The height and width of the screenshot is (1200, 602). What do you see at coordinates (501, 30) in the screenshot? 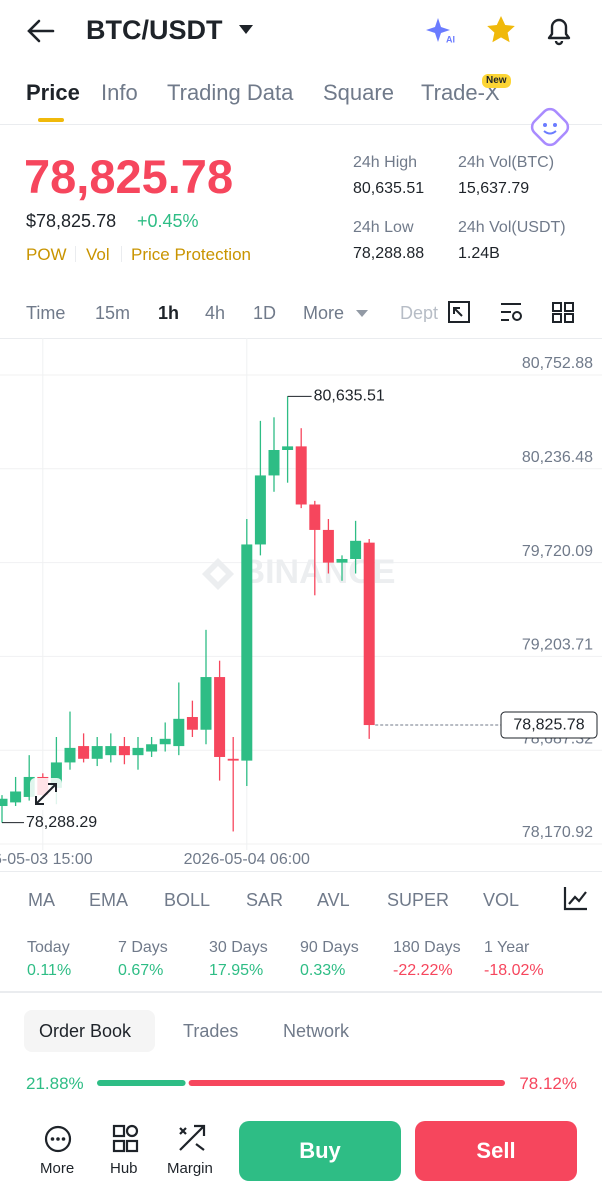
I see `favorite-icon` at bounding box center [501, 30].